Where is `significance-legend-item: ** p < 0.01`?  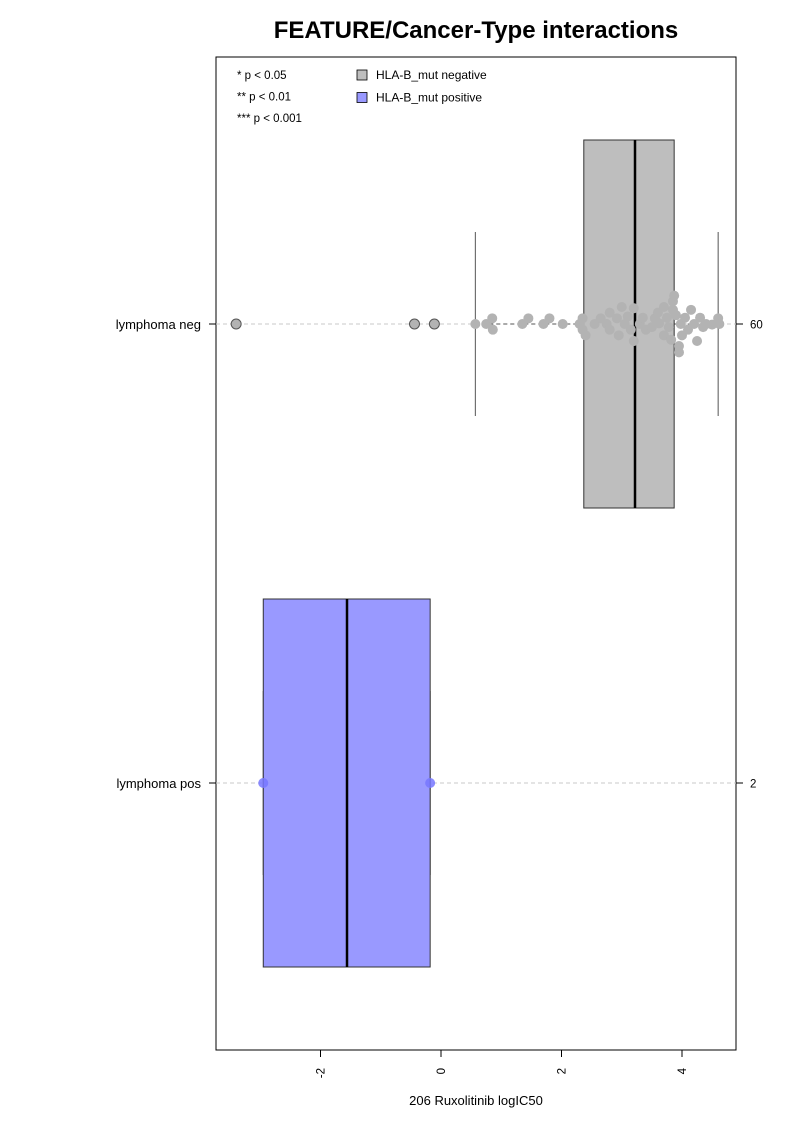
significance-legend-item: ** p < 0.01 is located at coordinates (264, 98).